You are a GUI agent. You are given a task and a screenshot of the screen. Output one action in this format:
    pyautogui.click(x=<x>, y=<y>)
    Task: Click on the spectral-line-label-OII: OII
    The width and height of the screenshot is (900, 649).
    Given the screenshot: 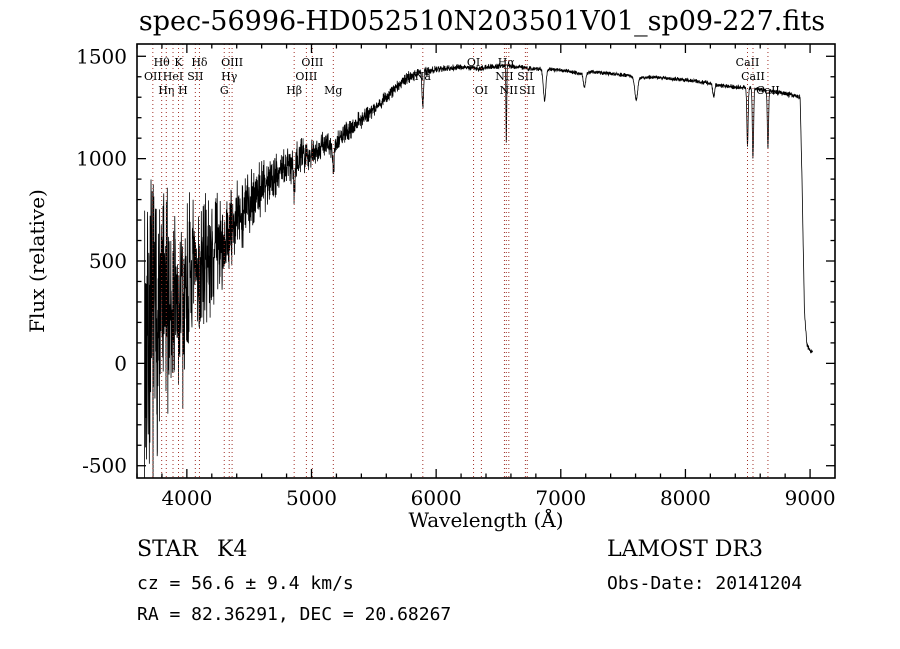 What is the action you would take?
    pyautogui.click(x=153, y=76)
    